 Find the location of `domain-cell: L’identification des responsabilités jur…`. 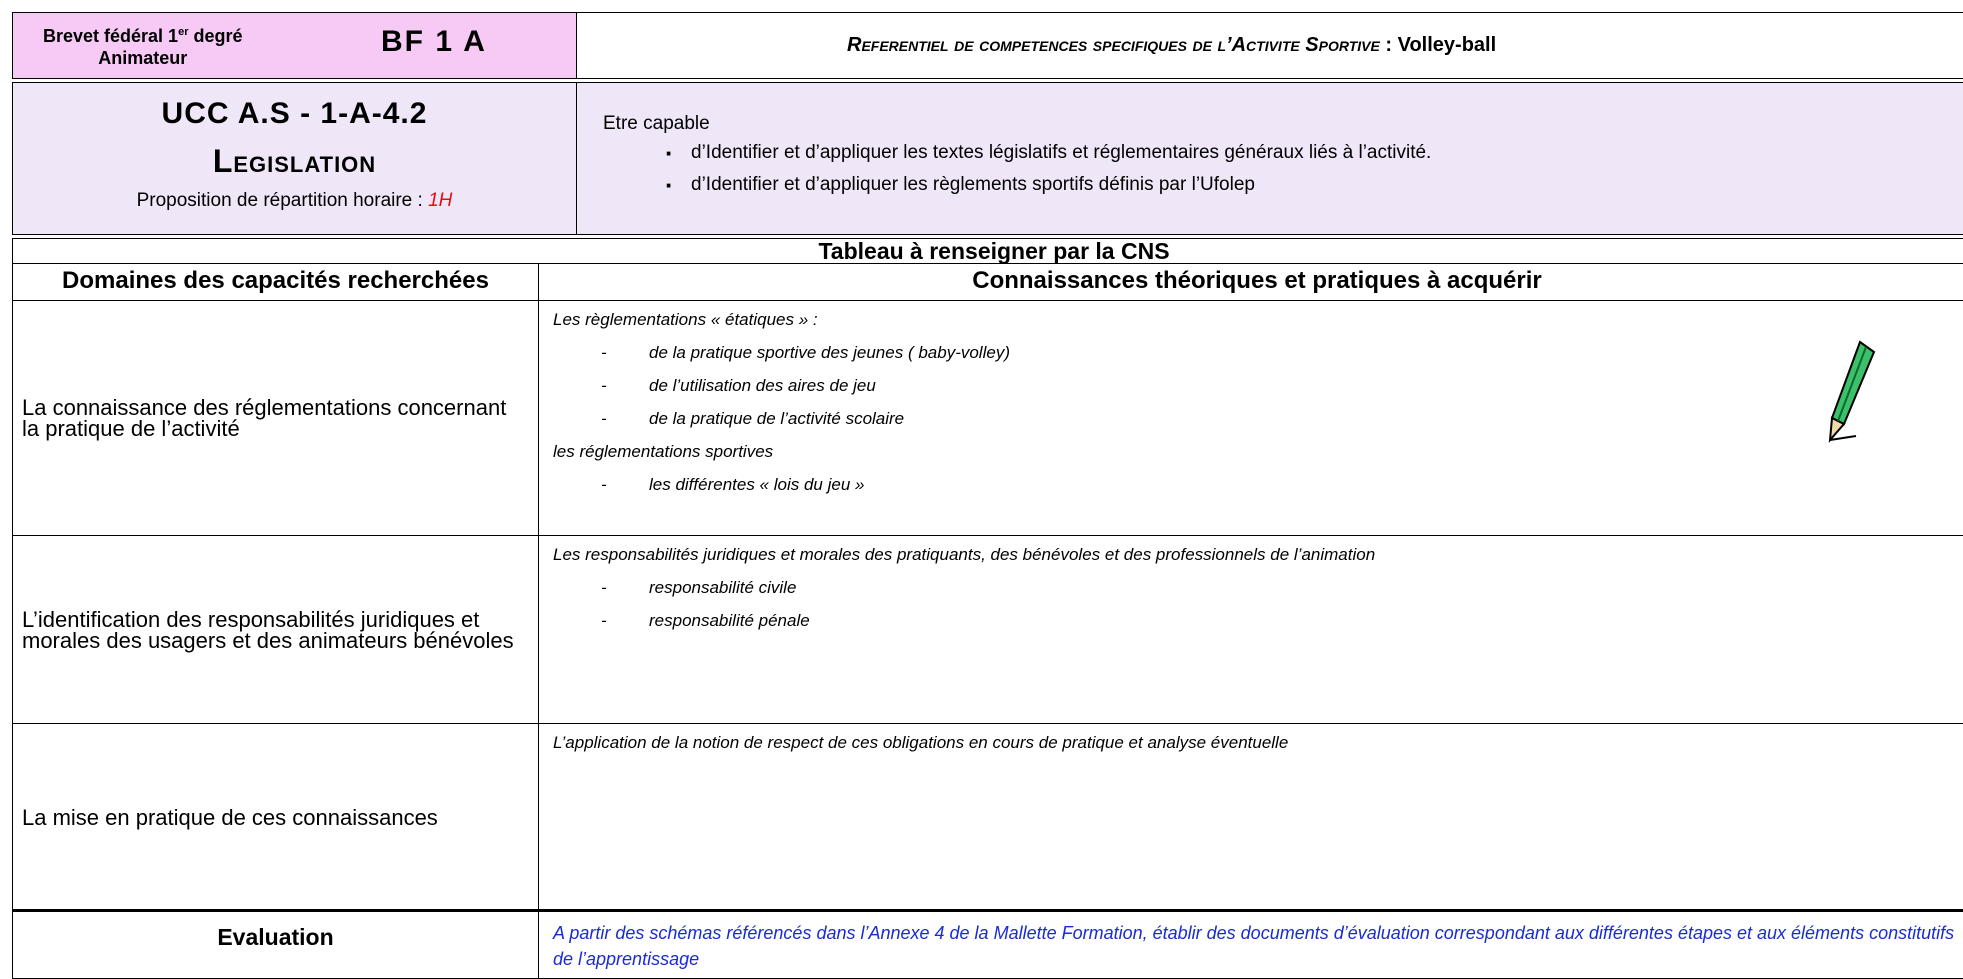

domain-cell: L’identification des responsabilités jur… is located at coordinates (275, 629).